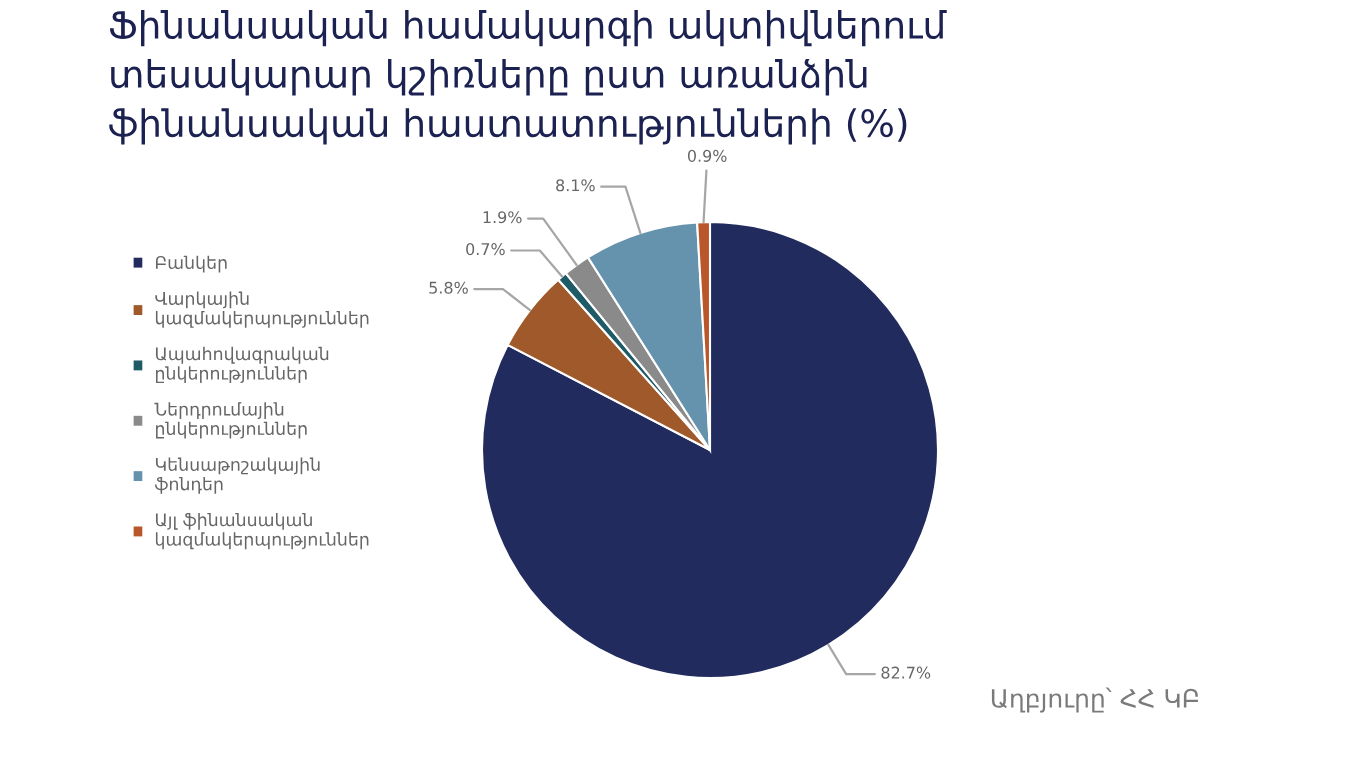 This screenshot has height=778, width=1360. What do you see at coordinates (502, 217) in the screenshot?
I see `data-label: 1.9%` at bounding box center [502, 217].